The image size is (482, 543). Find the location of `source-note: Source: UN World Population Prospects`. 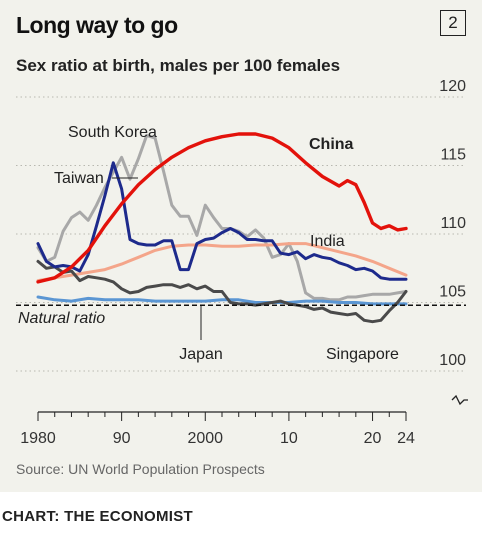

source-note: Source: UN World Population Prospects is located at coordinates (140, 469).